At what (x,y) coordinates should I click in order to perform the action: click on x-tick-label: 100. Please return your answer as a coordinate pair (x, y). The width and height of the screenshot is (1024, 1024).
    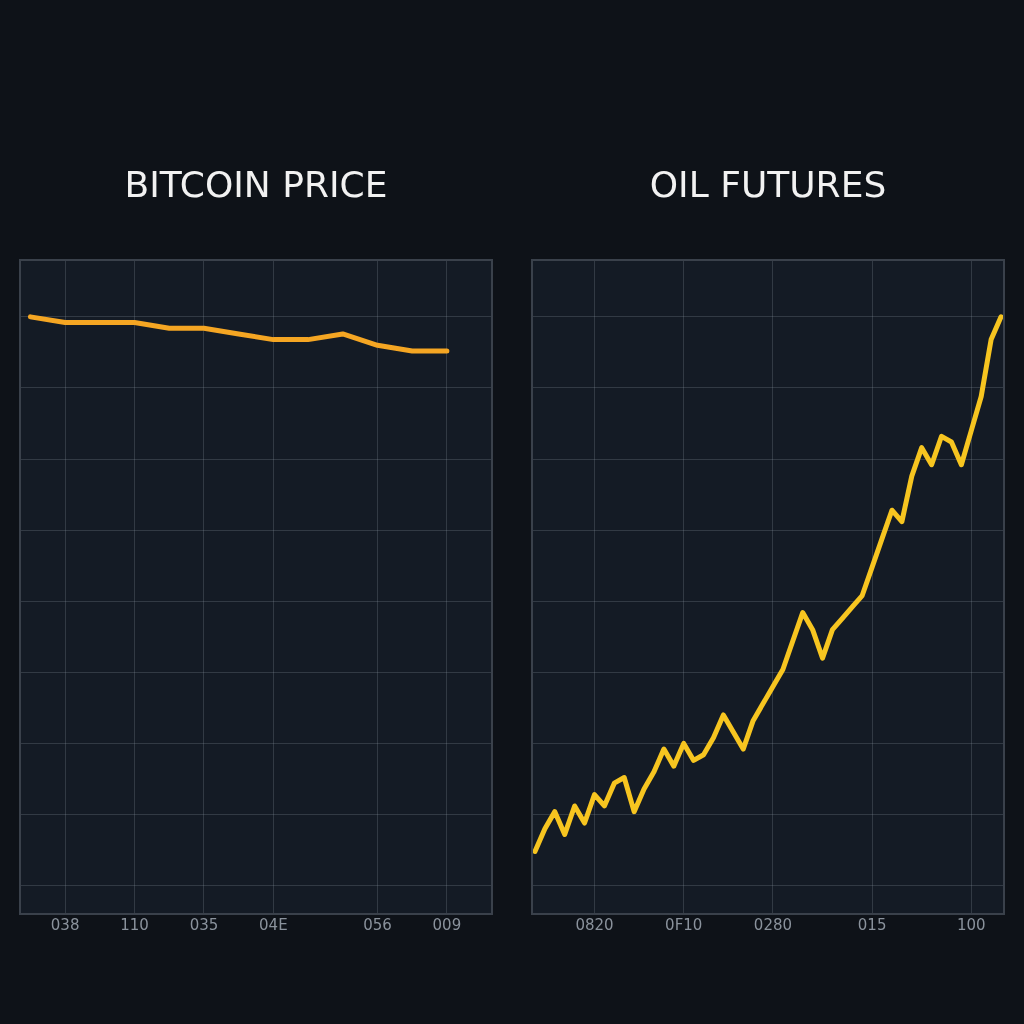
    Looking at the image, I should click on (971, 925).